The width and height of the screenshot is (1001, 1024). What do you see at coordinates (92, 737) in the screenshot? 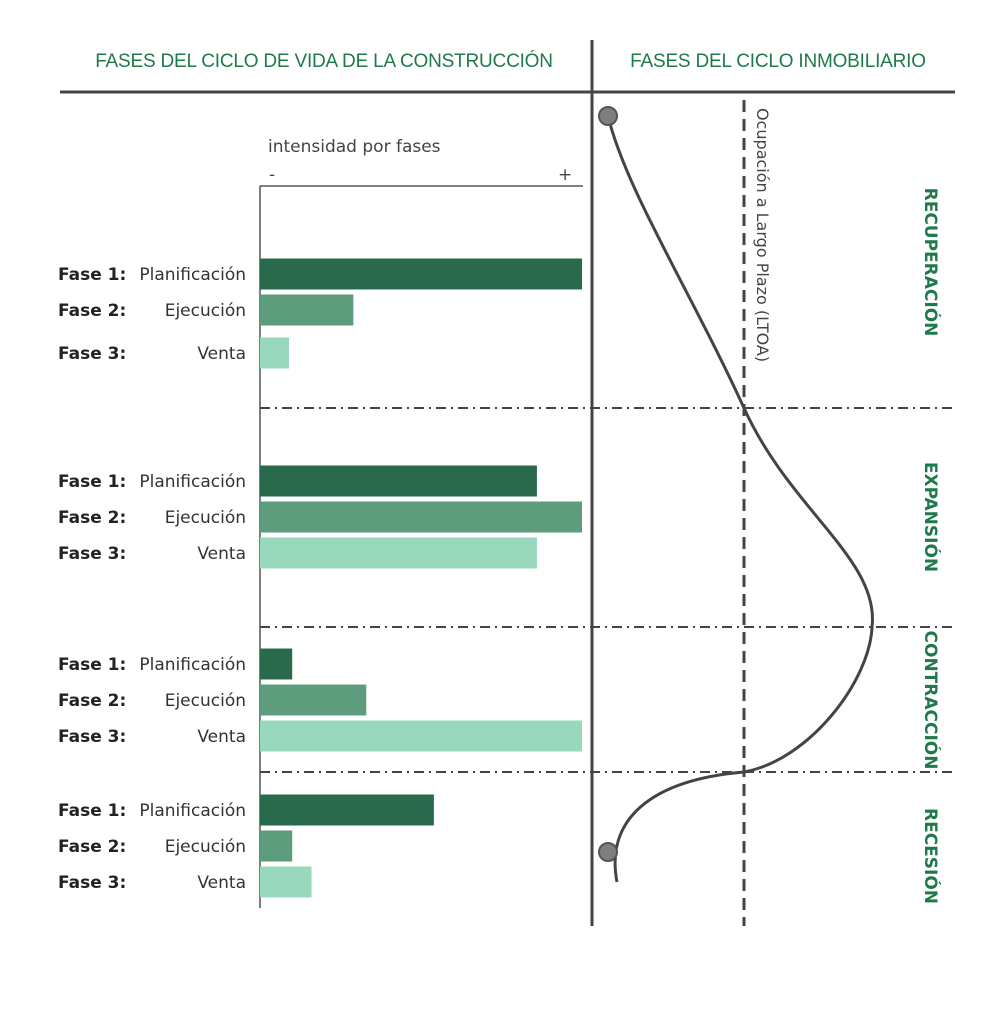
I see `fase-label-3-3: Fase 3:` at bounding box center [92, 737].